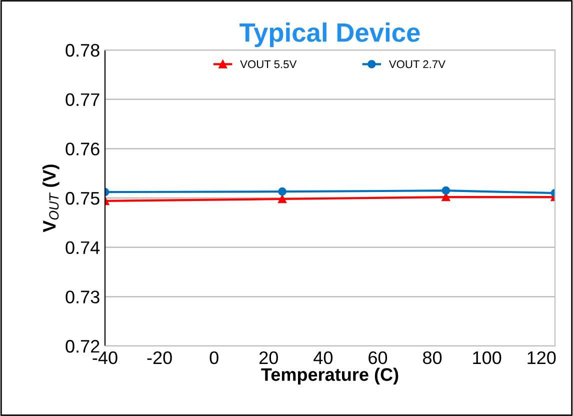 This screenshot has height=416, width=573. What do you see at coordinates (83, 99) in the screenshot?
I see `y-tick-label: 0.77` at bounding box center [83, 99].